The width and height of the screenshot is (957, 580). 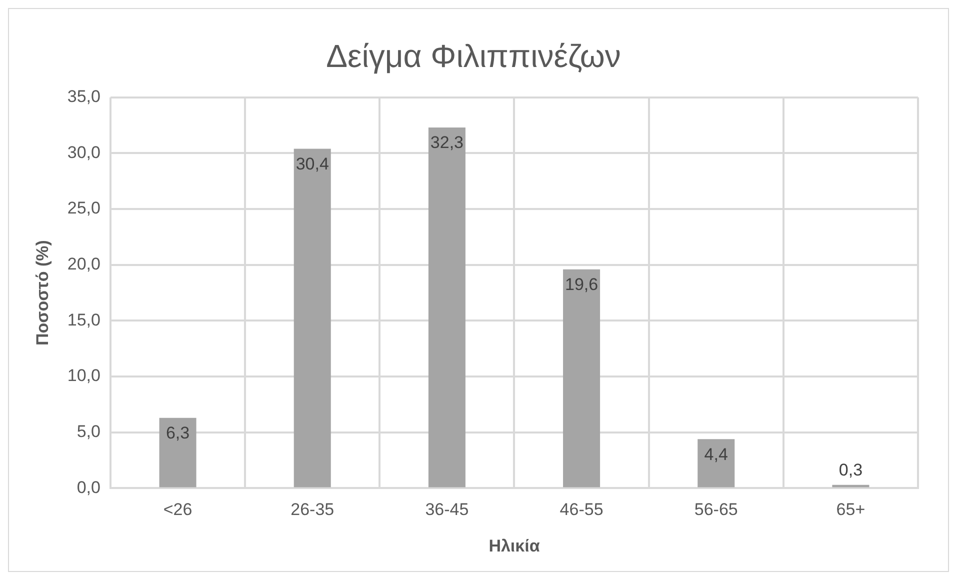 What do you see at coordinates (447, 510) in the screenshot?
I see `x-tick-label: 36-45` at bounding box center [447, 510].